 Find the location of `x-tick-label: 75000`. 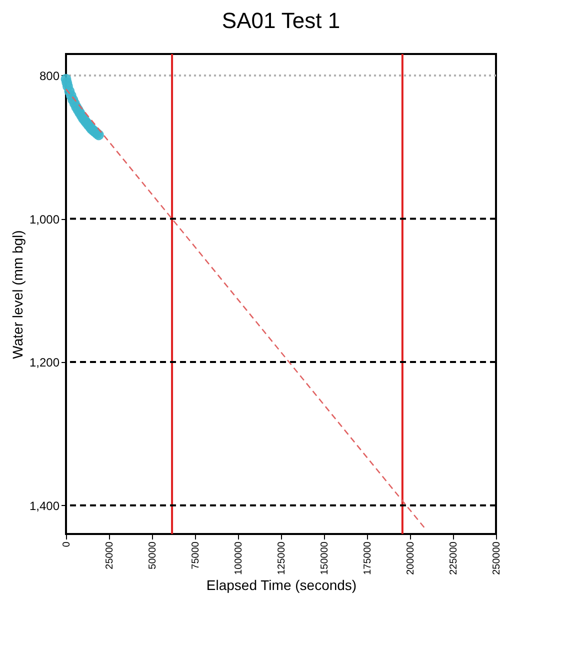

x-tick-label: 75000 is located at coordinates (196, 555).